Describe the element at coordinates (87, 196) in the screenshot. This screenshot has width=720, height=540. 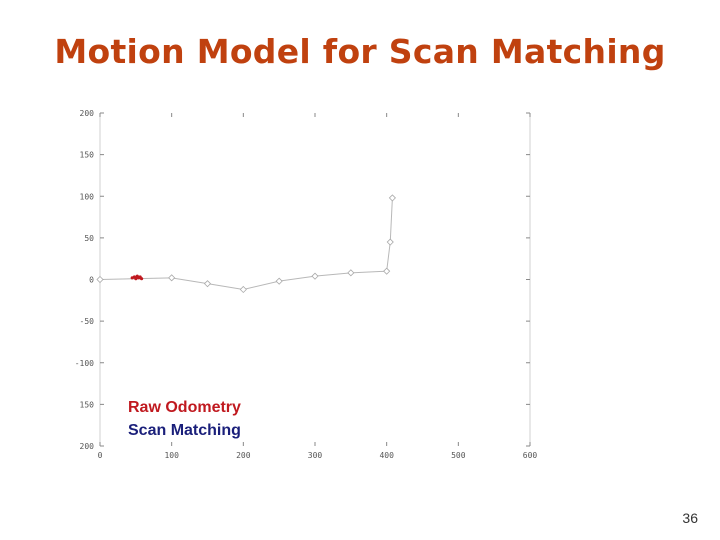
I see `y-tick-label: 100` at that location.